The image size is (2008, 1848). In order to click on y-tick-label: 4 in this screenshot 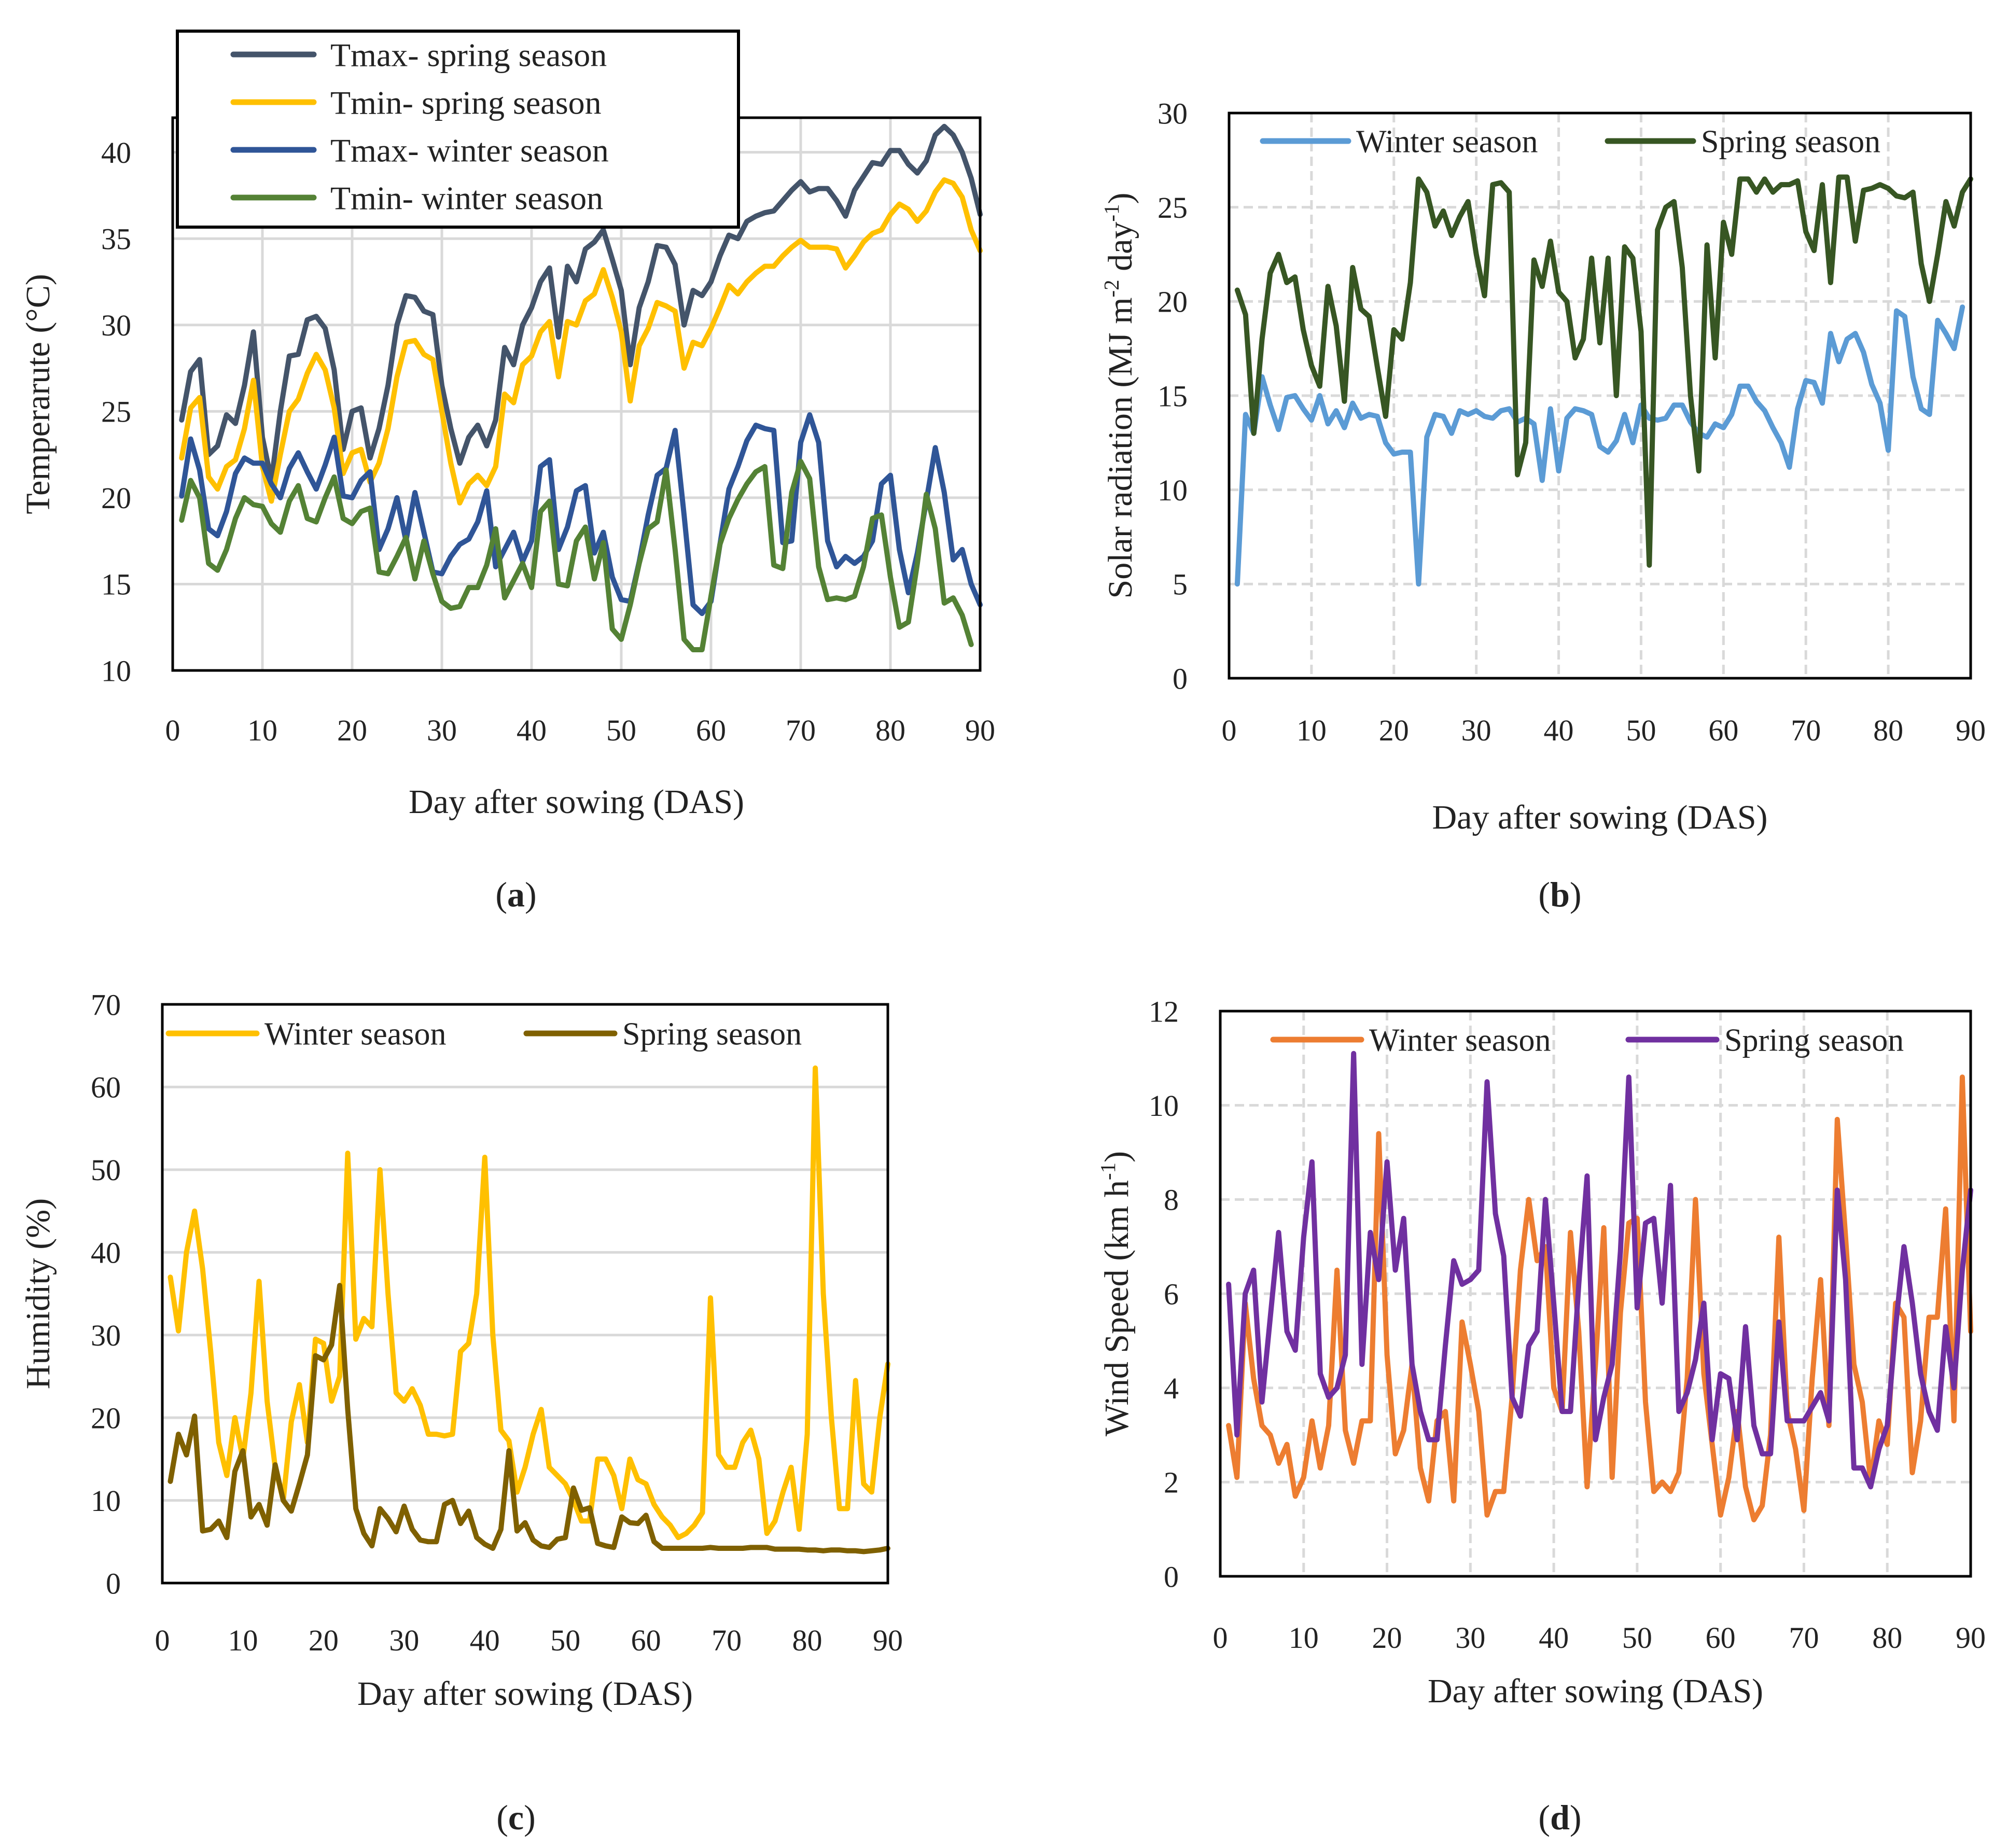, I will do `click(1171, 1388)`.